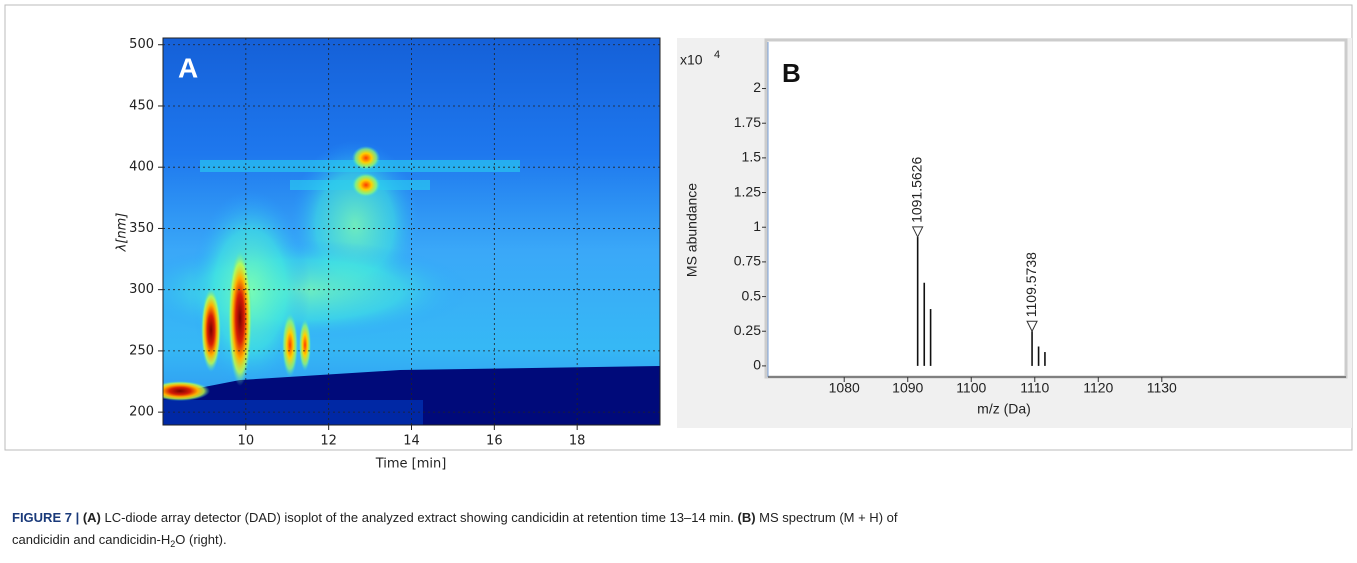 The image size is (1357, 563). I want to click on y-axis-label: MS abundance, so click(692, 230).